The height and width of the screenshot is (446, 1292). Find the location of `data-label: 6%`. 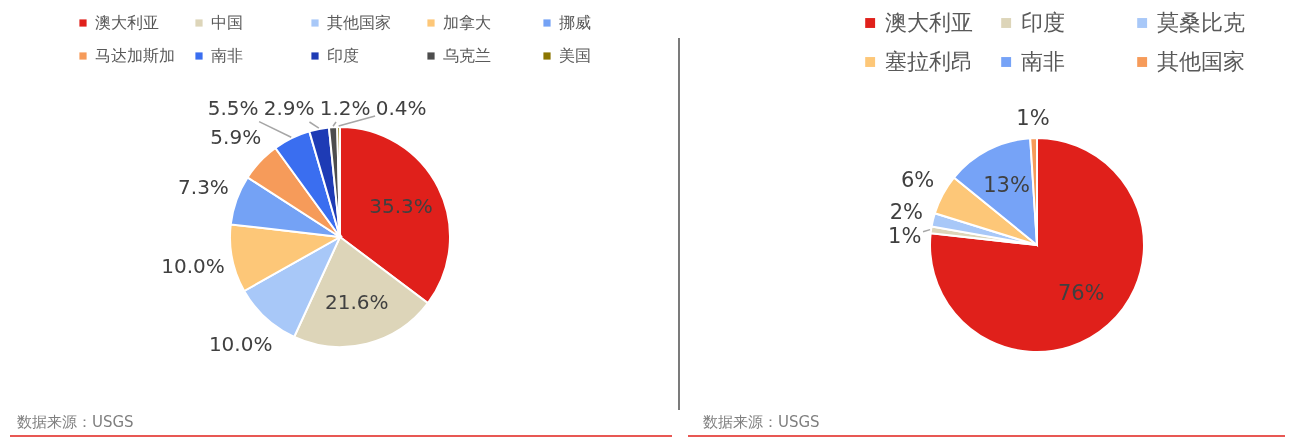

data-label: 6% is located at coordinates (917, 180).